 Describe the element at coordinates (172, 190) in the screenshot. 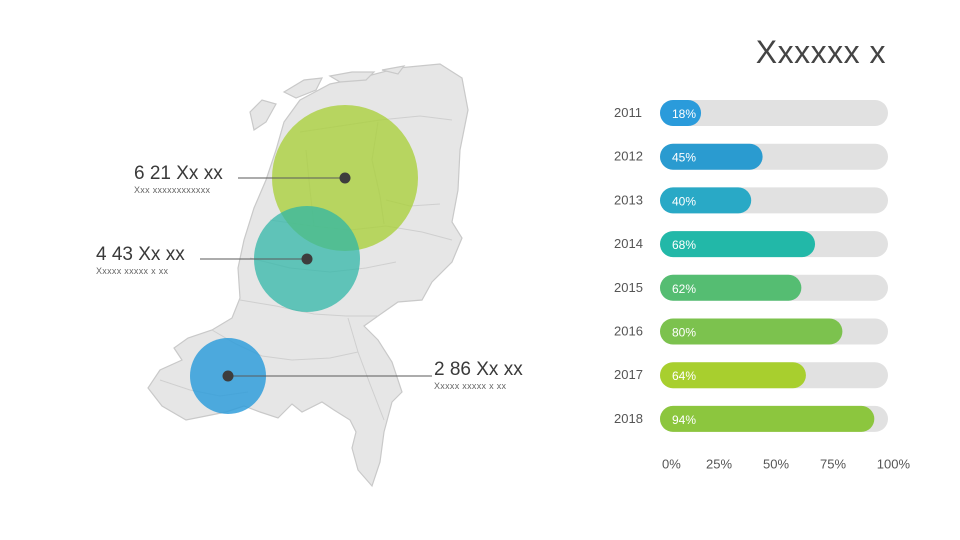

I see `callout-subtext: Xxx xxxxxxxxxxxx` at that location.